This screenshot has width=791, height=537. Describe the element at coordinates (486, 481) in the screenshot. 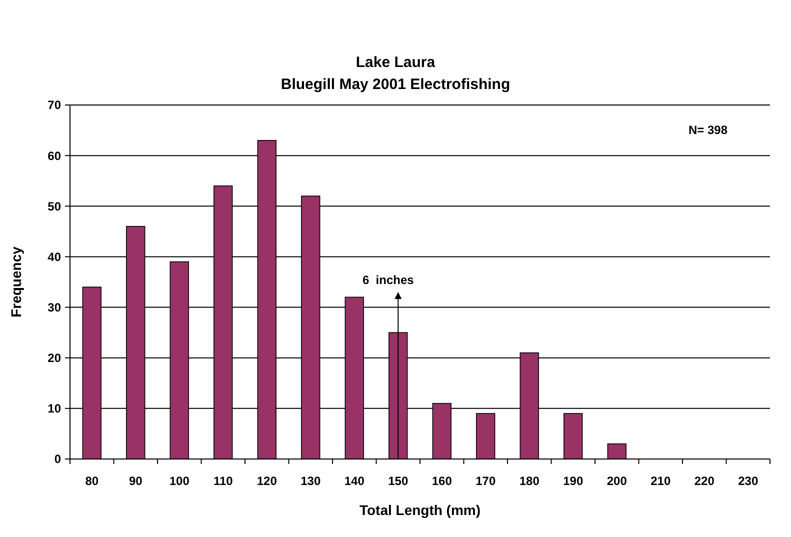

I see `x-tick-label: 170` at that location.